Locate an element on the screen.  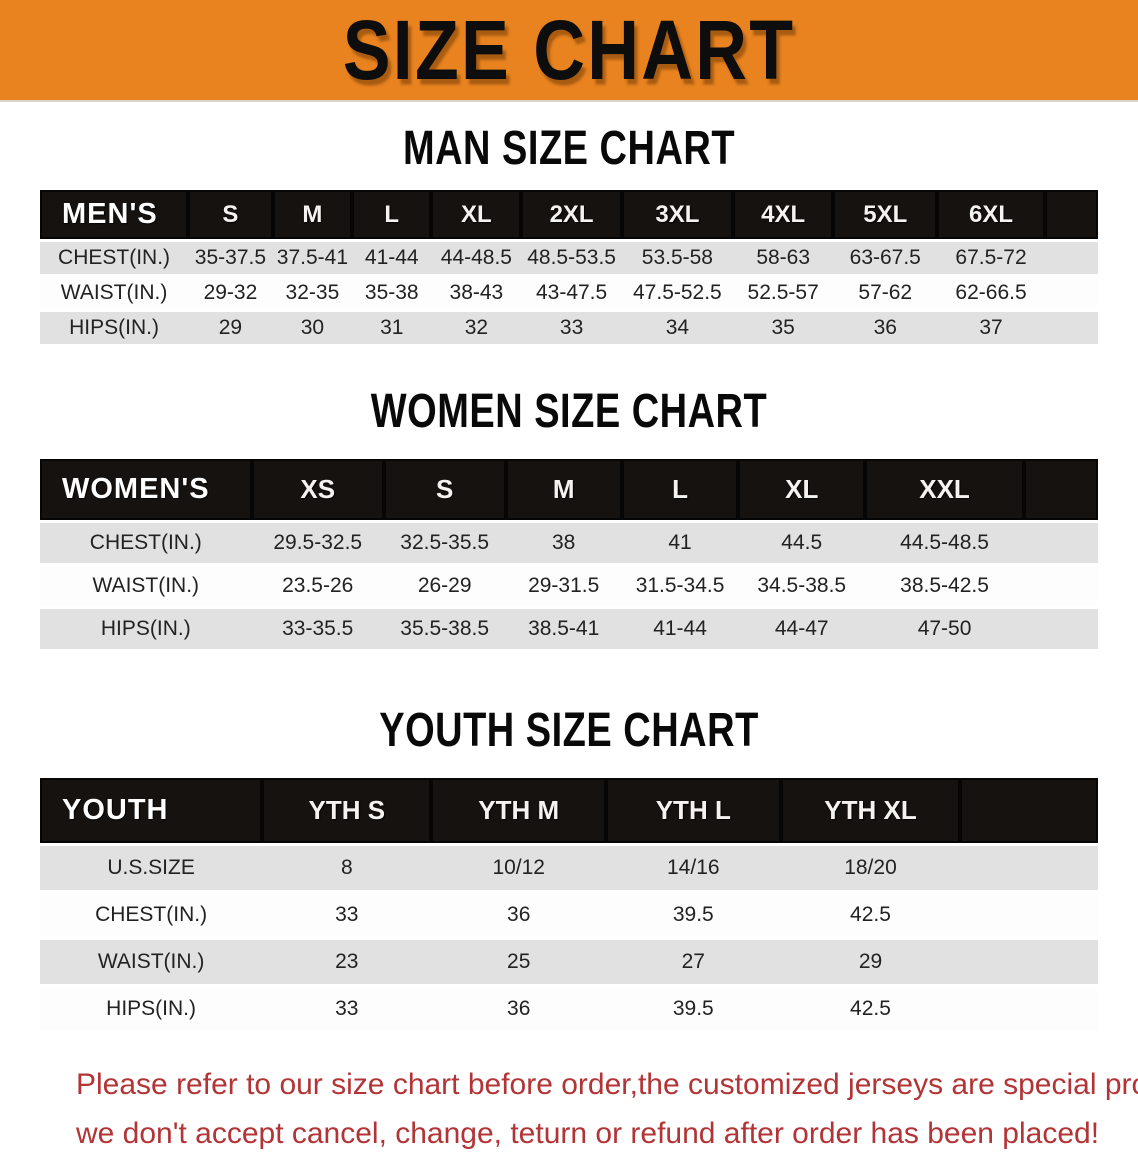
size-value: 32-35 is located at coordinates (312, 293).